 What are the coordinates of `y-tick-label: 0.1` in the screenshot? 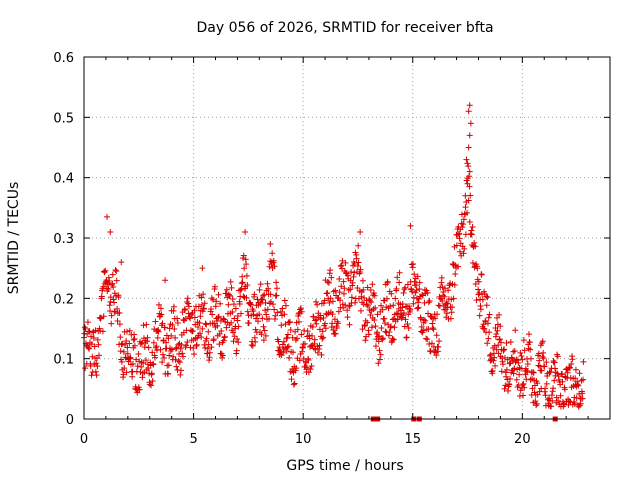 It's located at (63, 360).